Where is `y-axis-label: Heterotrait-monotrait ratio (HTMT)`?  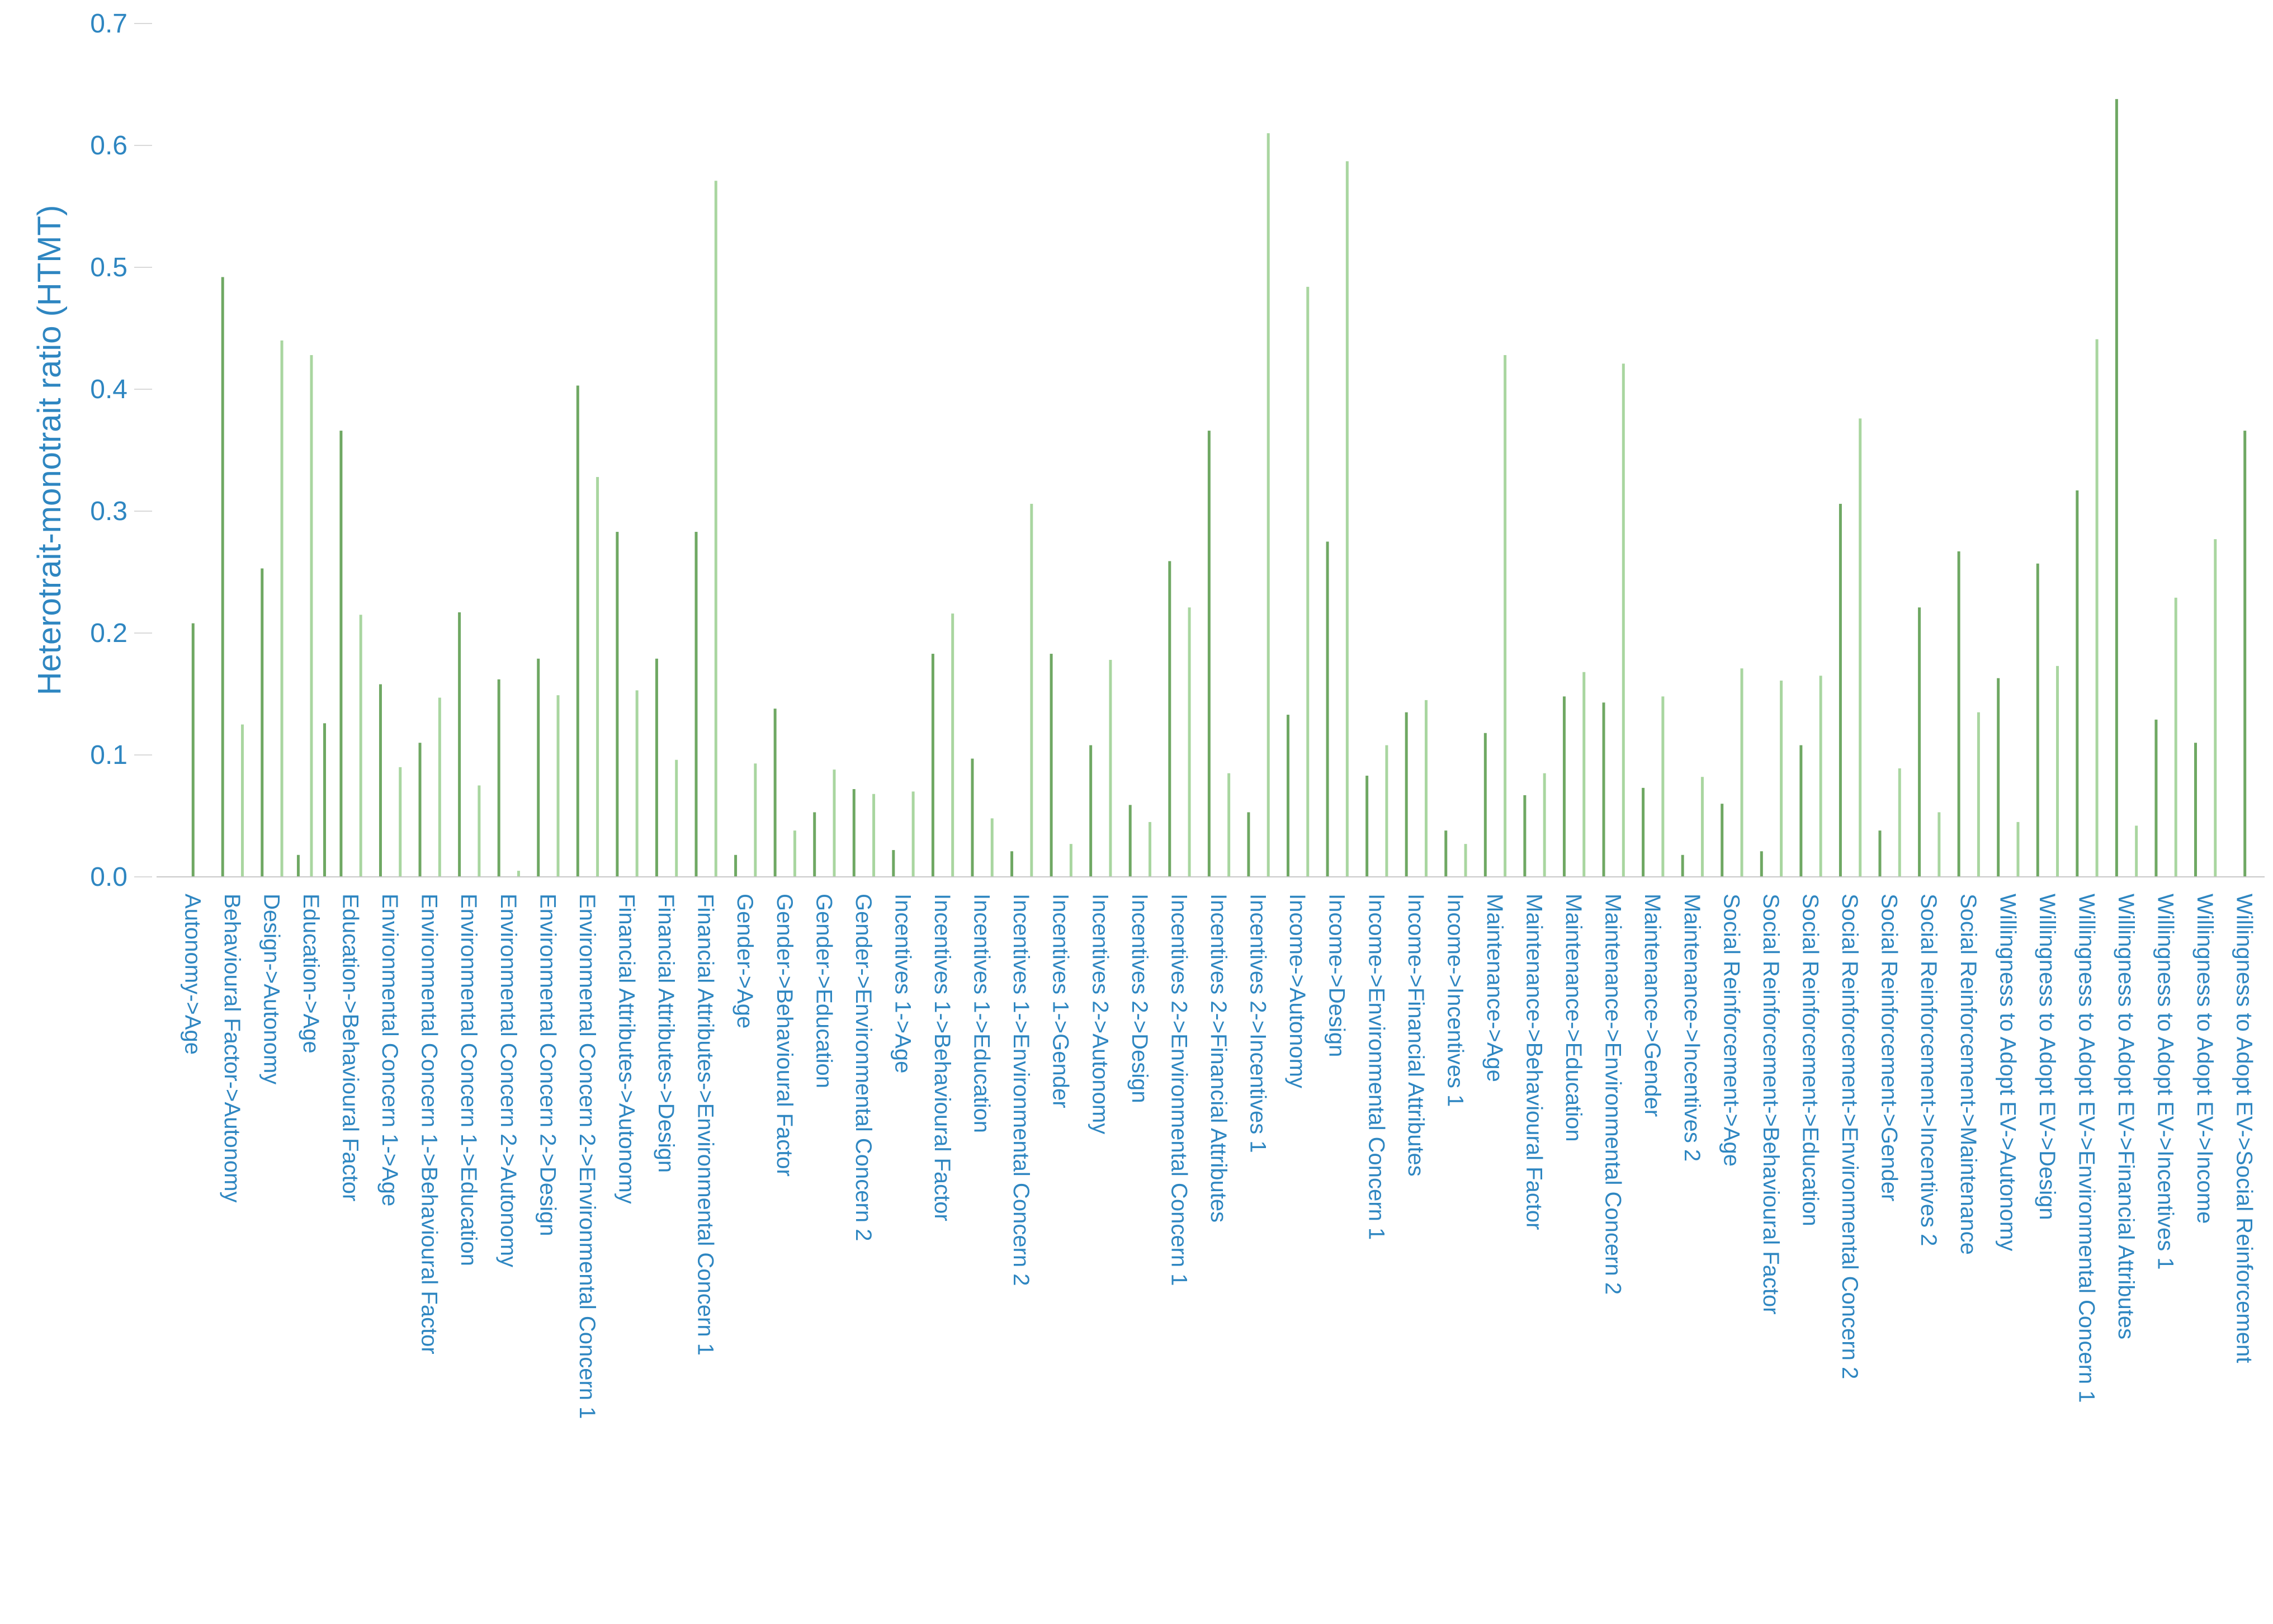
y-axis-label: Heterotrait-monotrait ratio (HTMT) is located at coordinates (49, 450).